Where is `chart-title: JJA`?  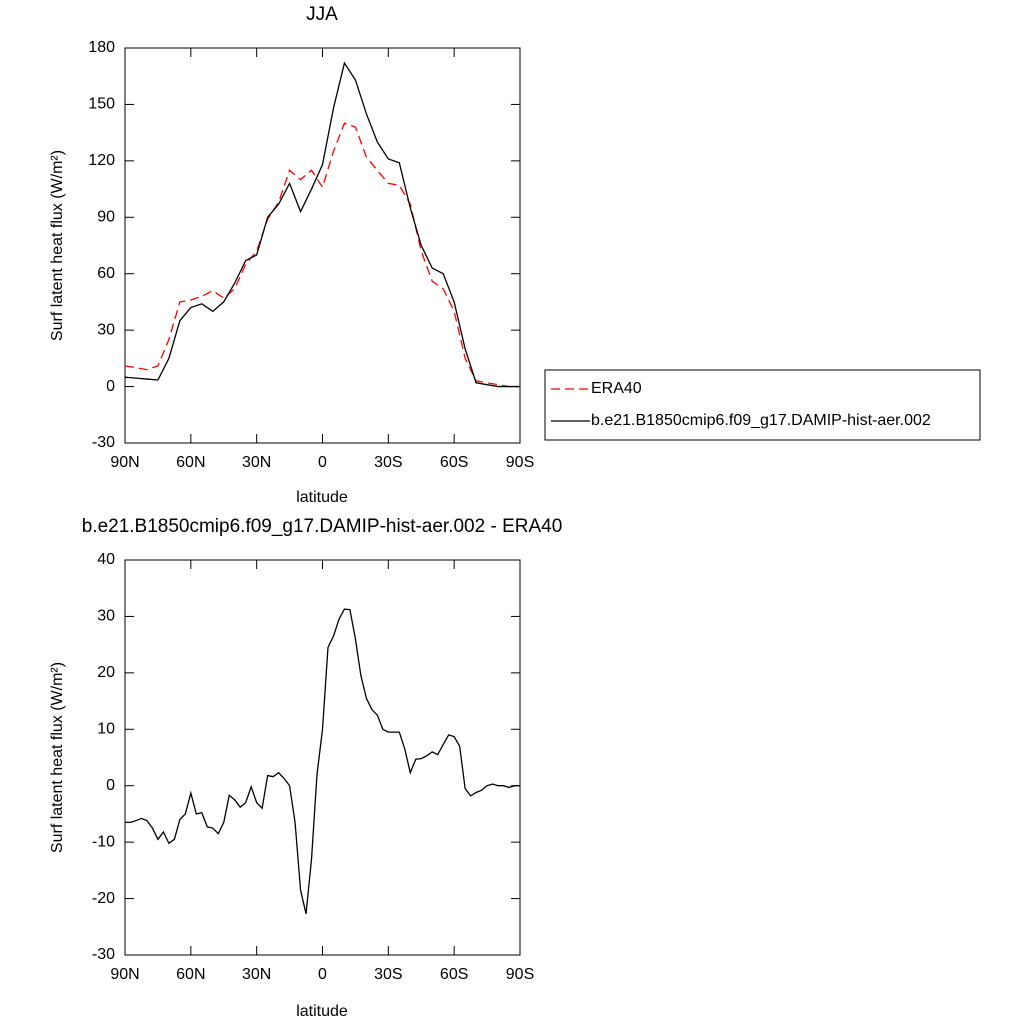
chart-title: JJA is located at coordinates (322, 14).